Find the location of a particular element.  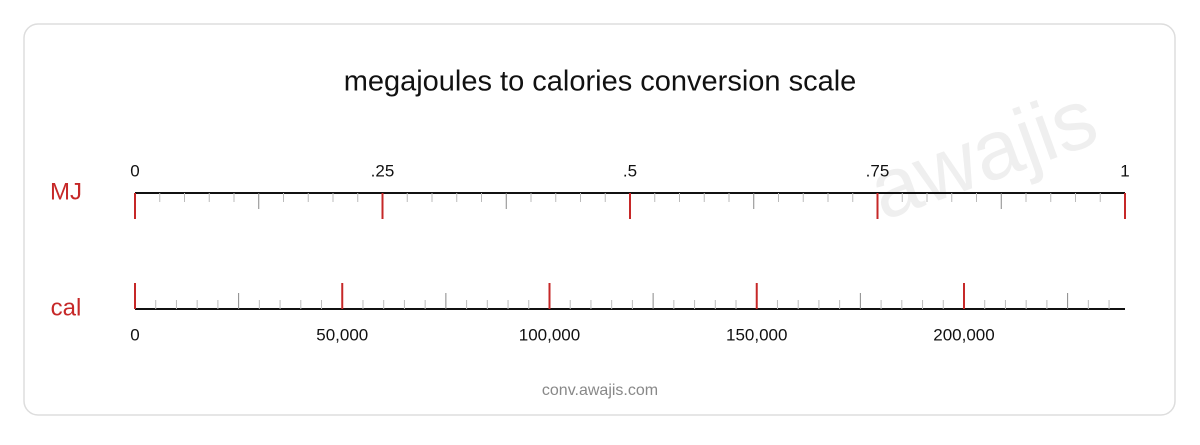

tick-label: 100,000 is located at coordinates (549, 334).